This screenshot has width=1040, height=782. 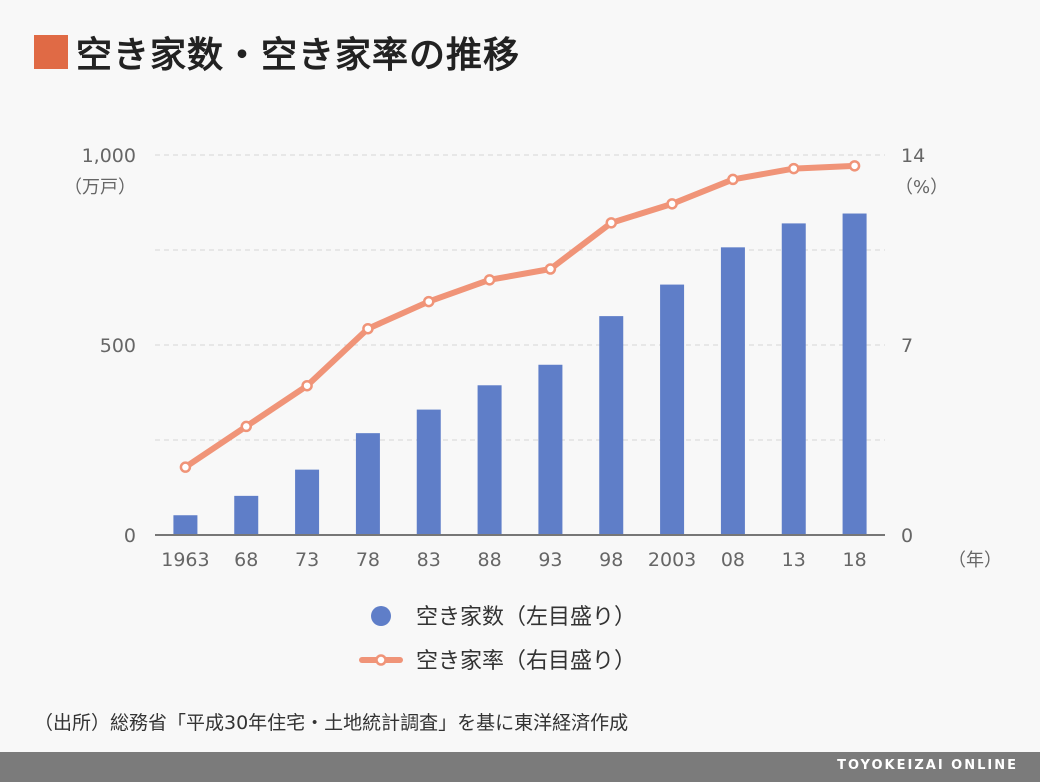 What do you see at coordinates (611, 560) in the screenshot?
I see `x-tick-label: 98` at bounding box center [611, 560].